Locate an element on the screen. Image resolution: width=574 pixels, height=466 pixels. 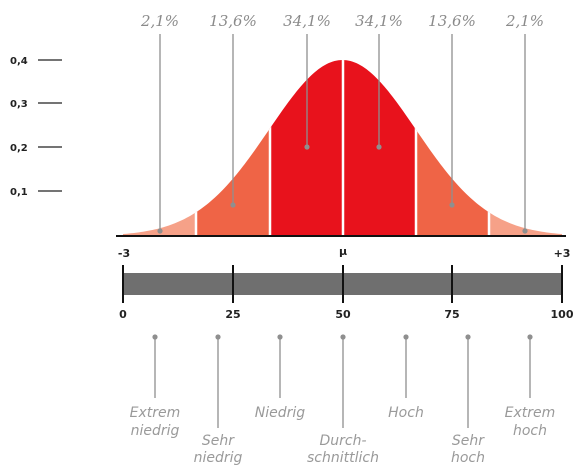
y-tick-2: 0,3 is located at coordinates (36, 104).